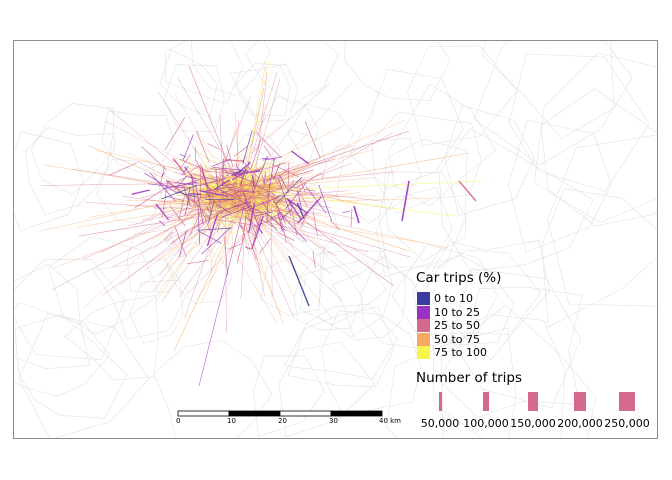  I want to click on trips-width-item: 50,000, so click(440, 411).